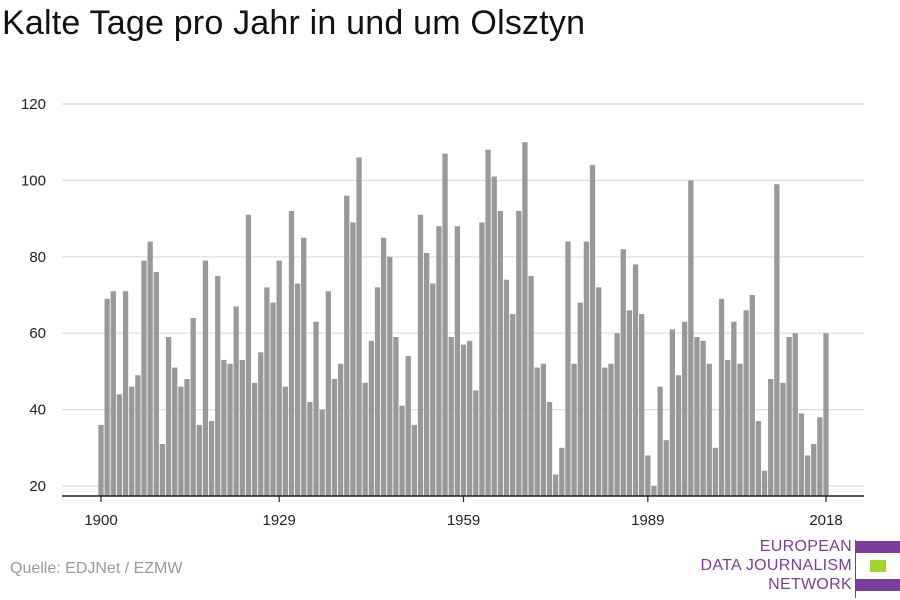  I want to click on bar-1996, so click(691, 338).